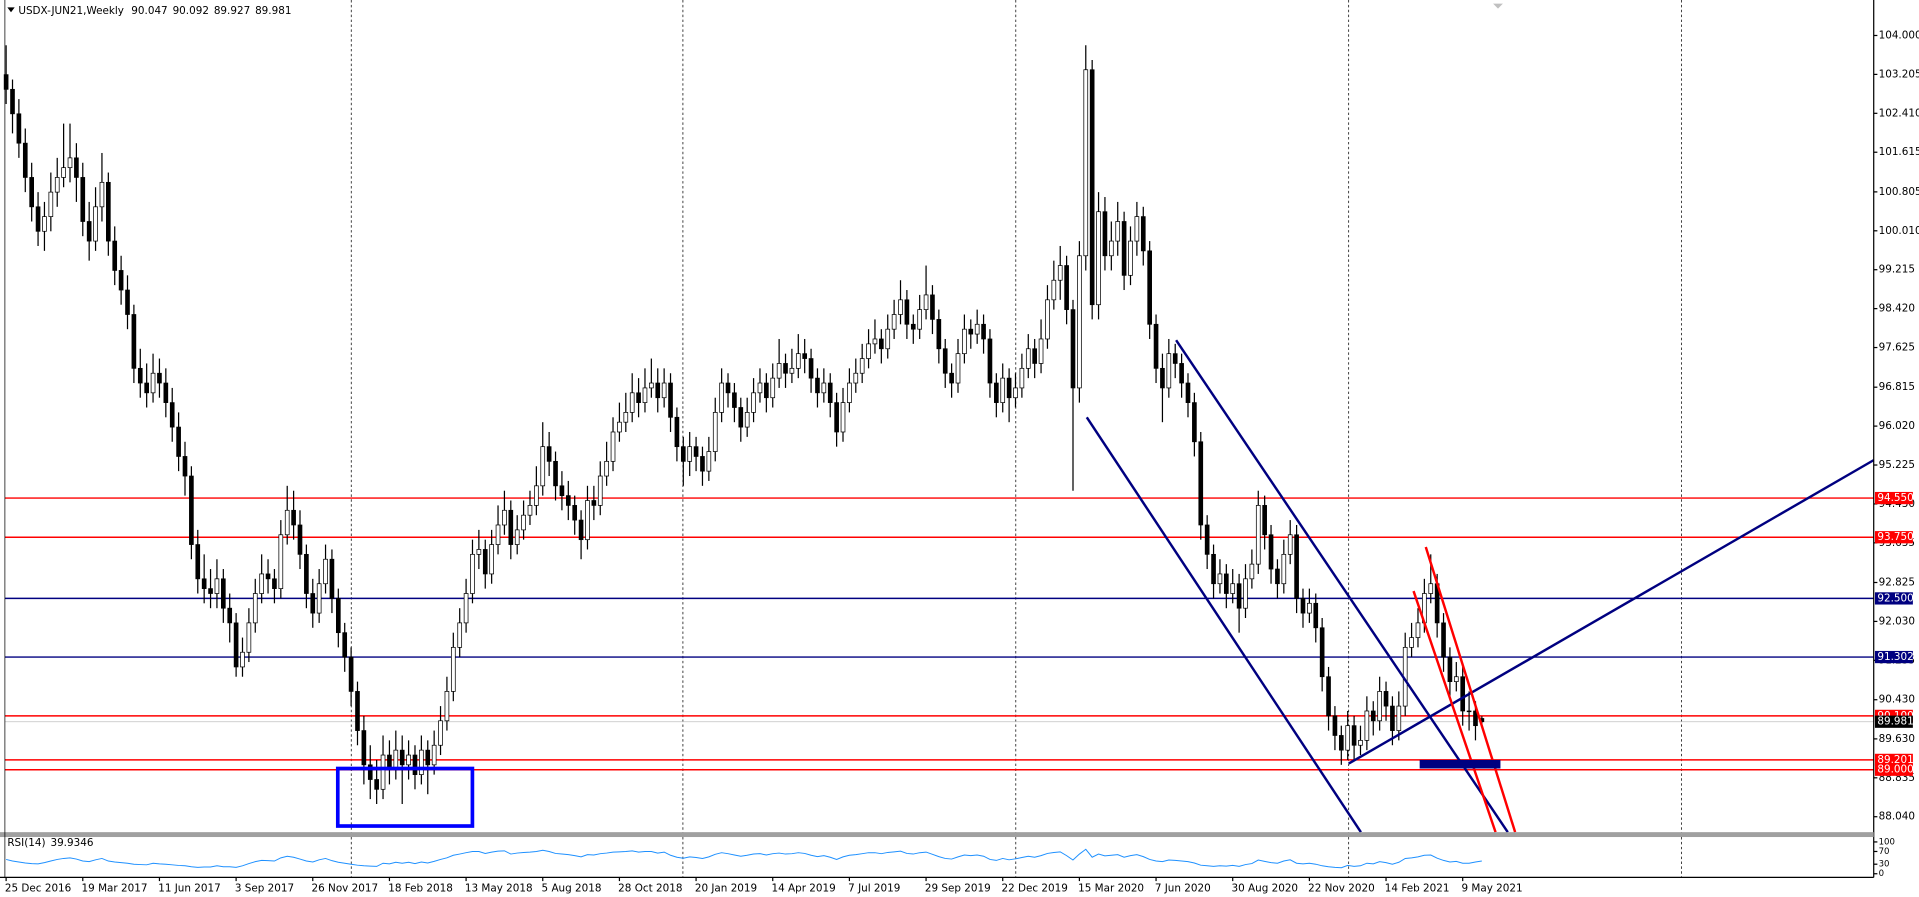  Describe the element at coordinates (1897, 309) in the screenshot. I see `y-tick-label: 98.420` at that location.